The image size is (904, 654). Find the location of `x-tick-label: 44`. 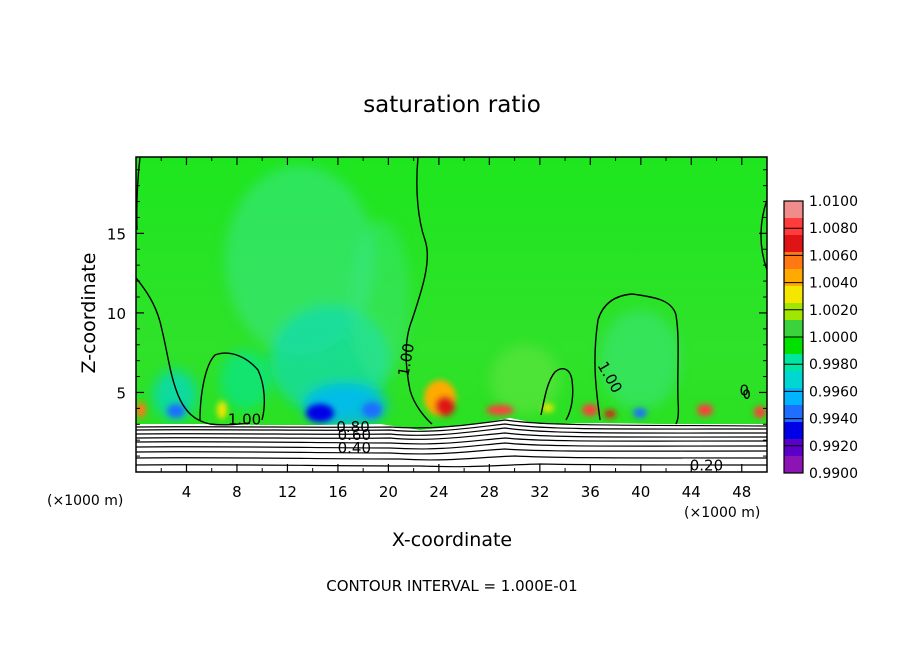

x-tick-label: 44 is located at coordinates (691, 492).